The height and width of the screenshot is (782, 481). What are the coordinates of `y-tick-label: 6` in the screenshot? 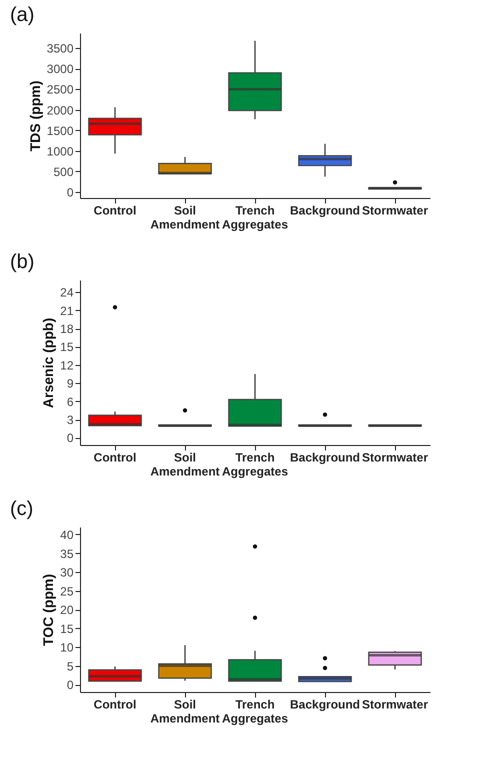 It's located at (70, 401).